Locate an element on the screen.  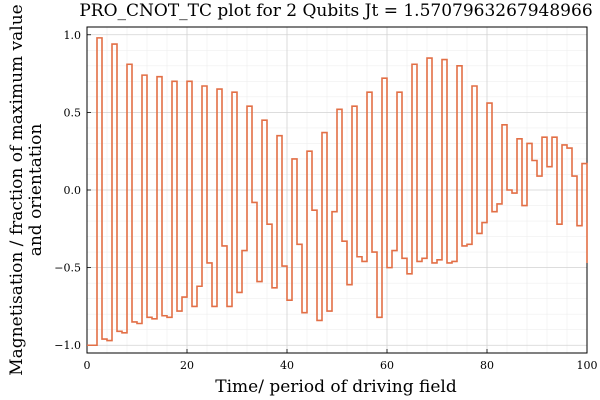
y-tick-label: 1.0 is located at coordinates (73, 35).